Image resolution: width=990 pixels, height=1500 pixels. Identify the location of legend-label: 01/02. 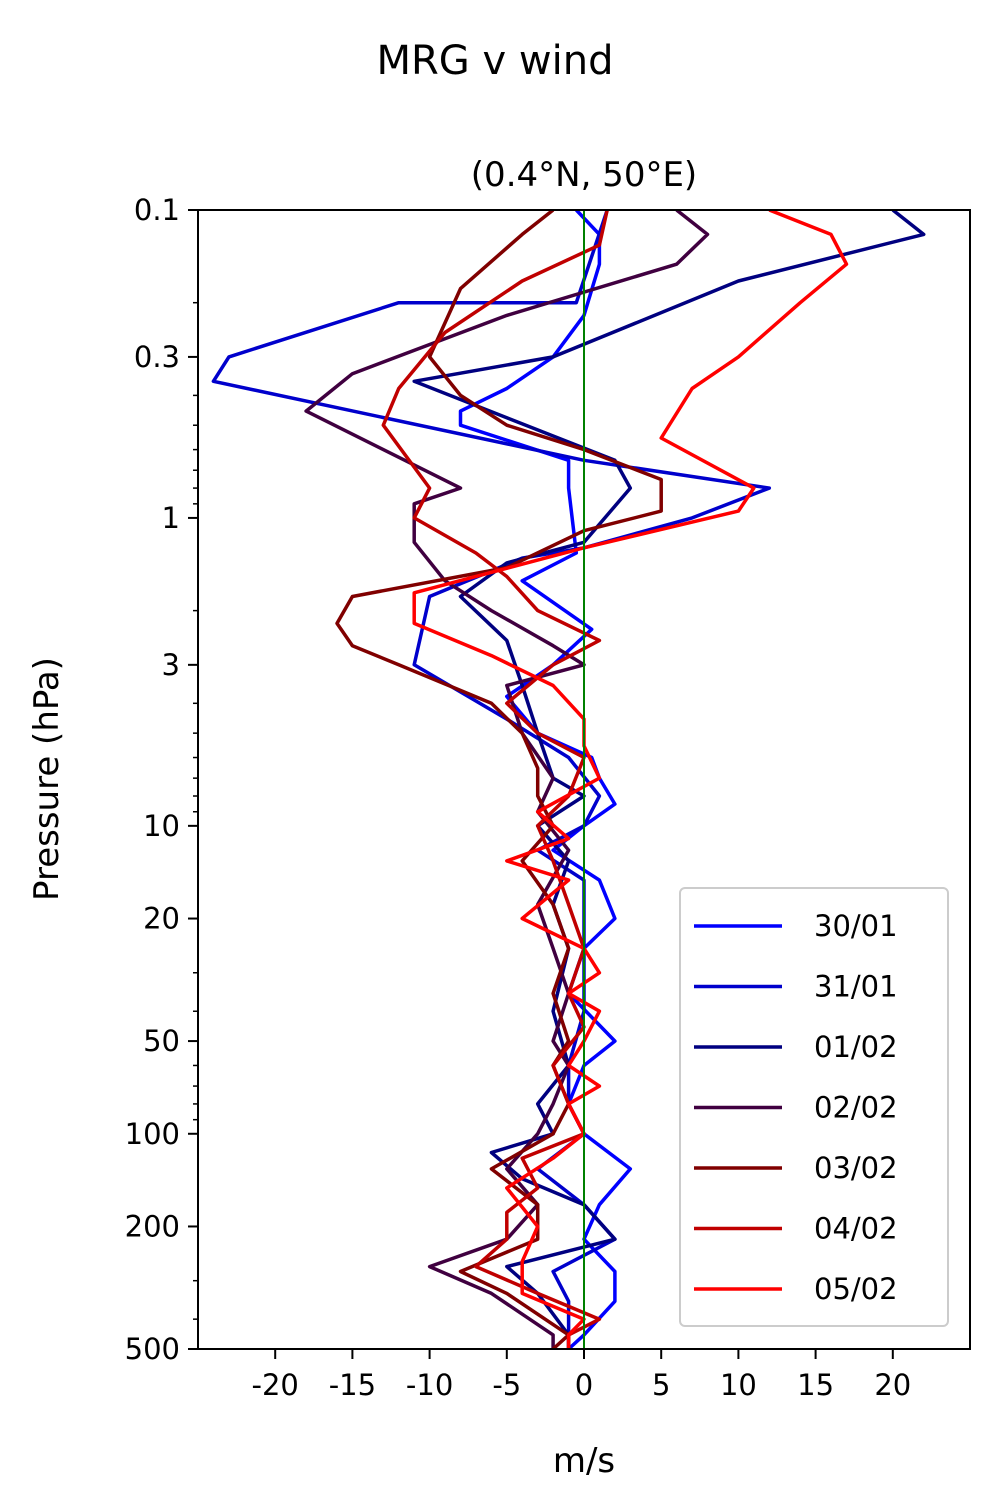
(856, 1047).